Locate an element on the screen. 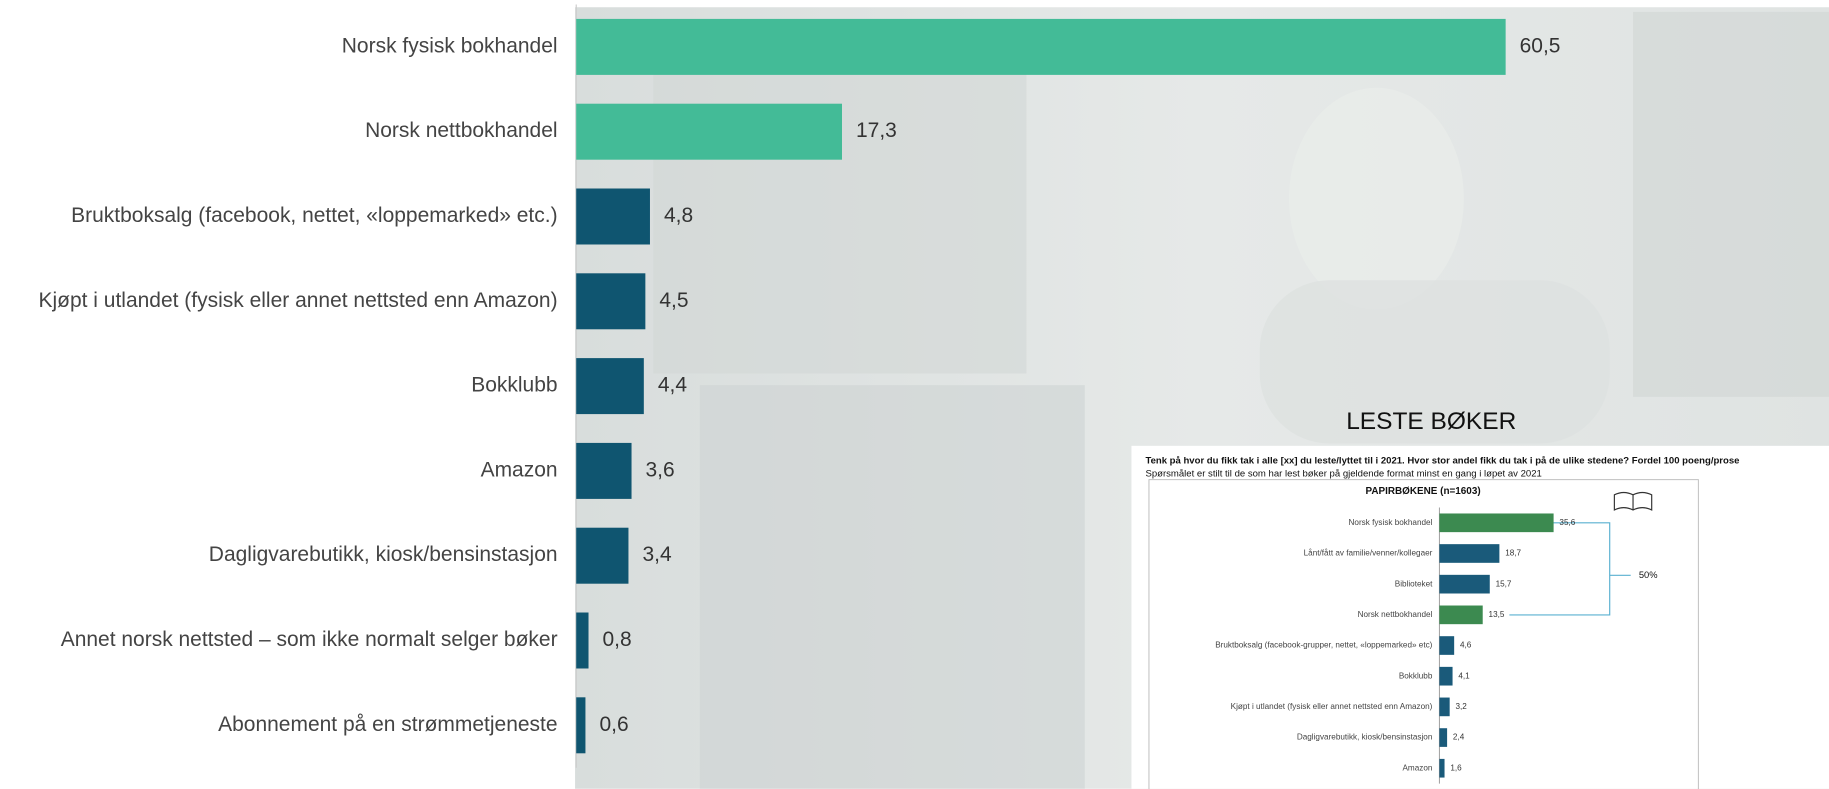  value-label: 2,4 is located at coordinates (1459, 737).